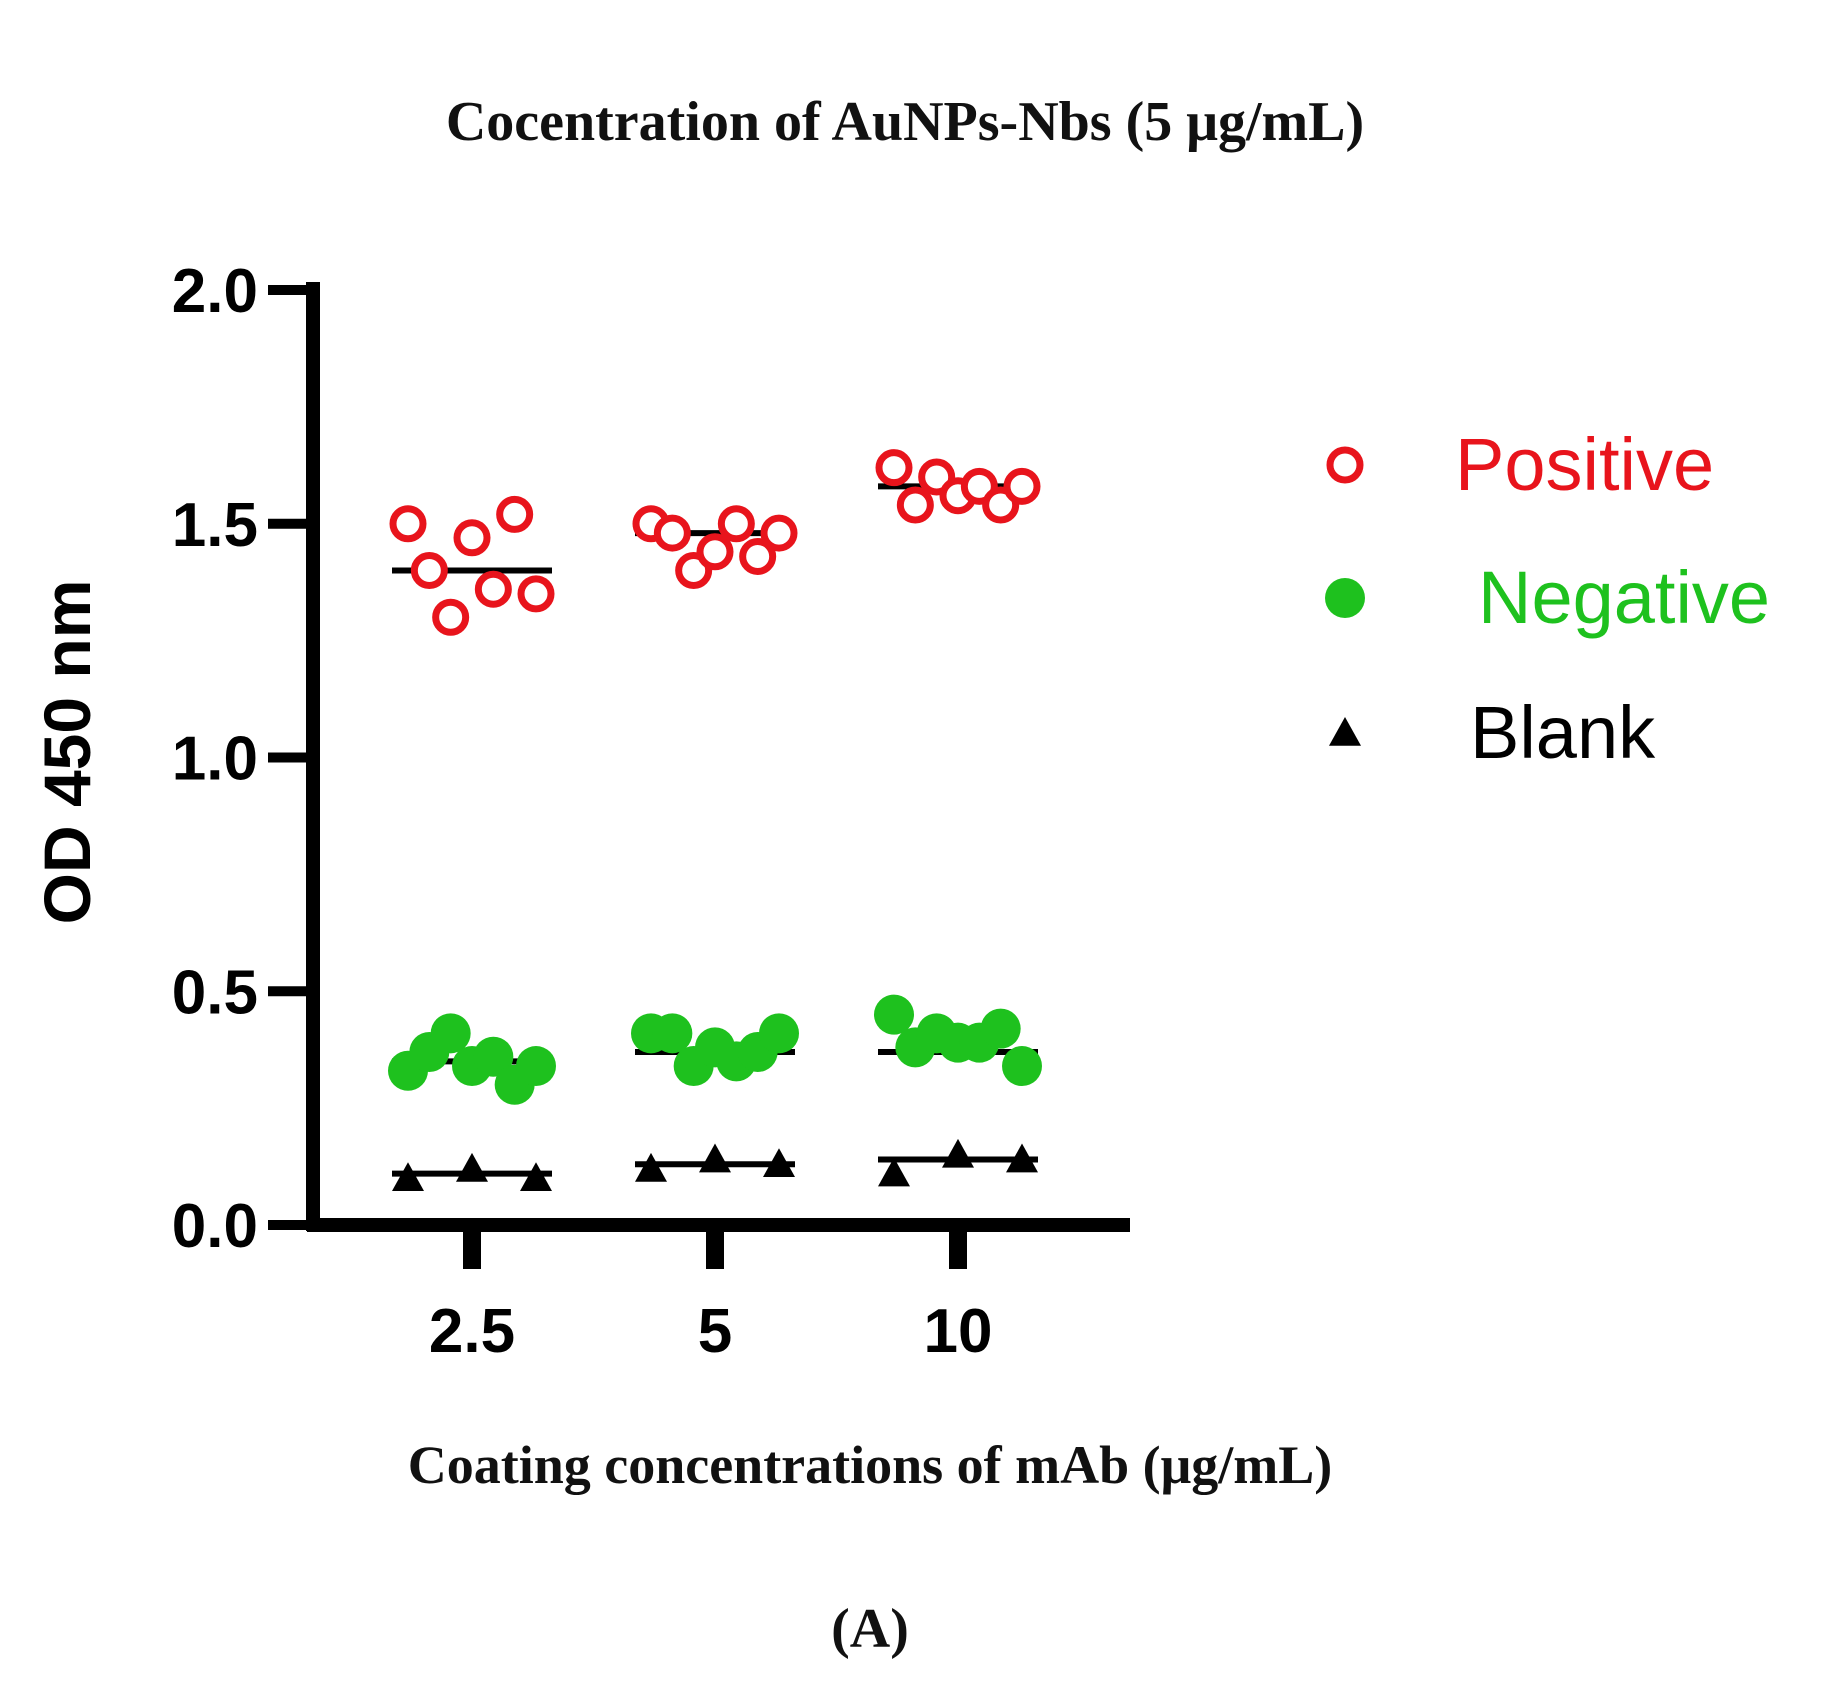  Describe the element at coordinates (1345, 465) in the screenshot. I see `legend-marker-positive` at that location.